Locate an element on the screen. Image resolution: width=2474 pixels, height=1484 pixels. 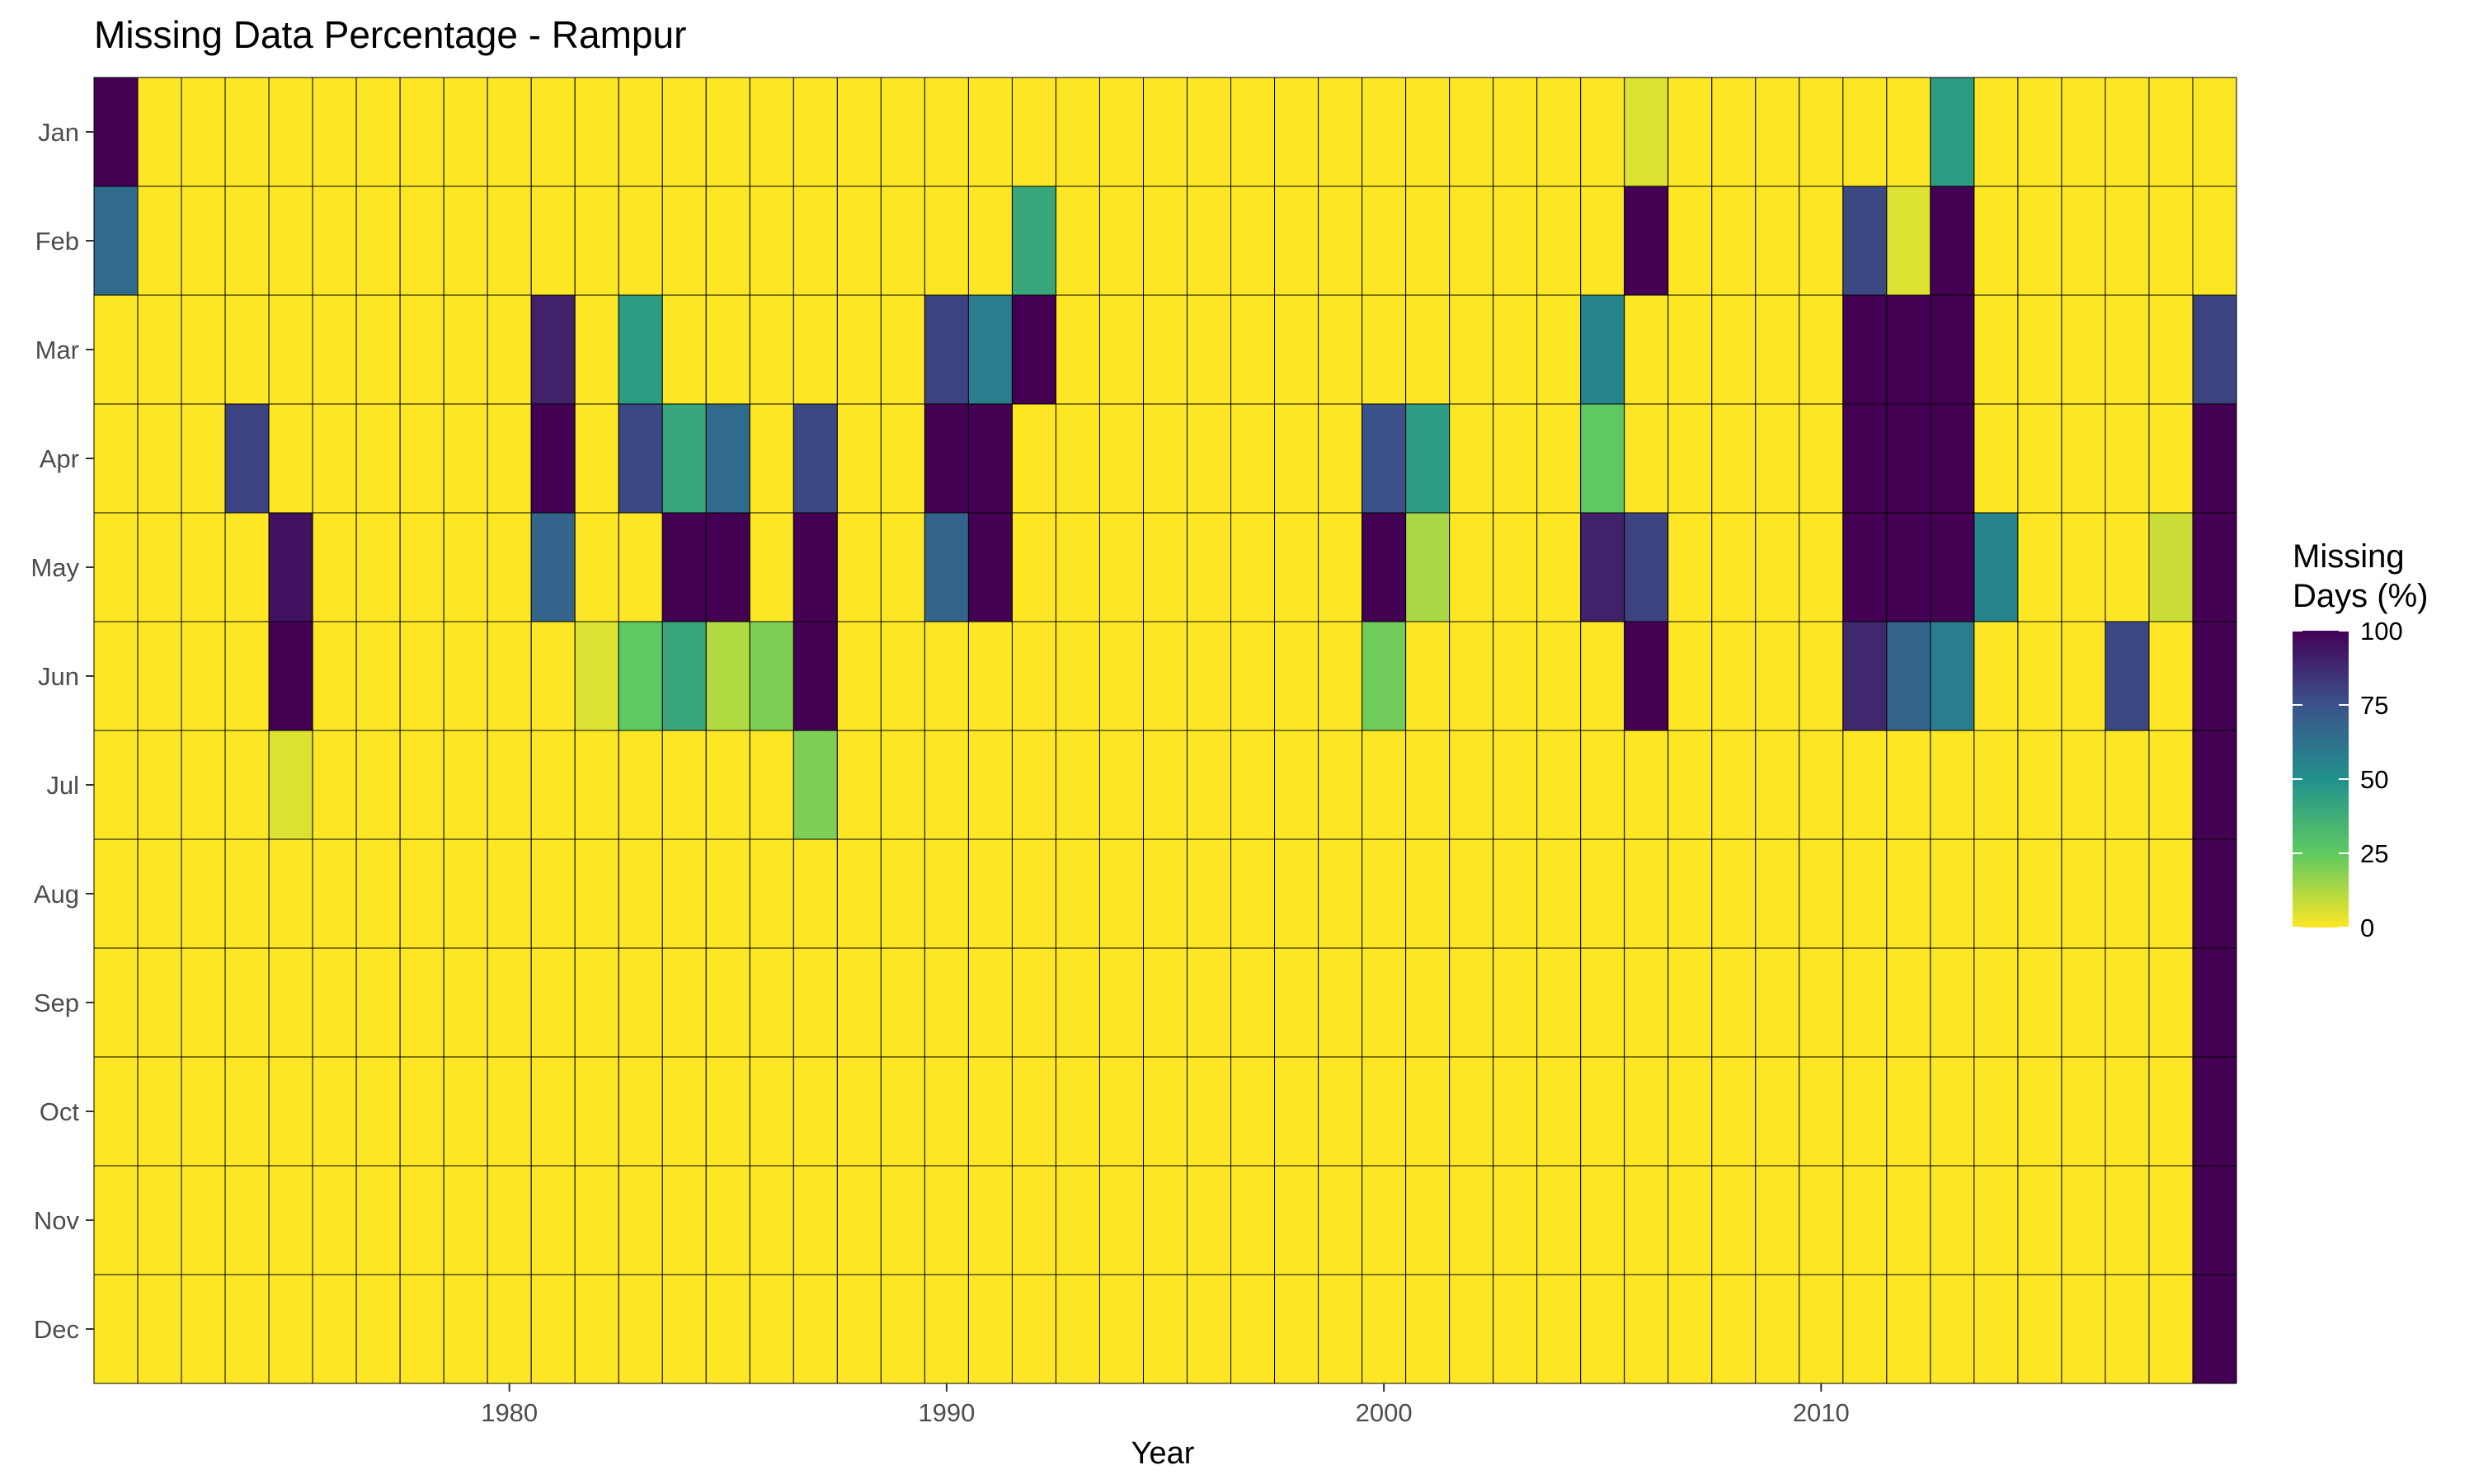
heatmap-cell-1979-apr is located at coordinates (465, 458).